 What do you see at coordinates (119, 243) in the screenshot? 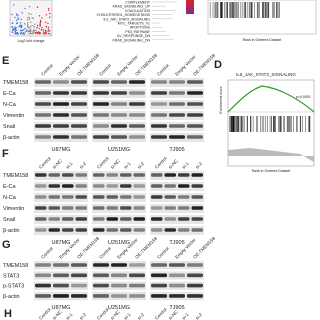
I see `cell-line-label: U251MG` at bounding box center [119, 243].